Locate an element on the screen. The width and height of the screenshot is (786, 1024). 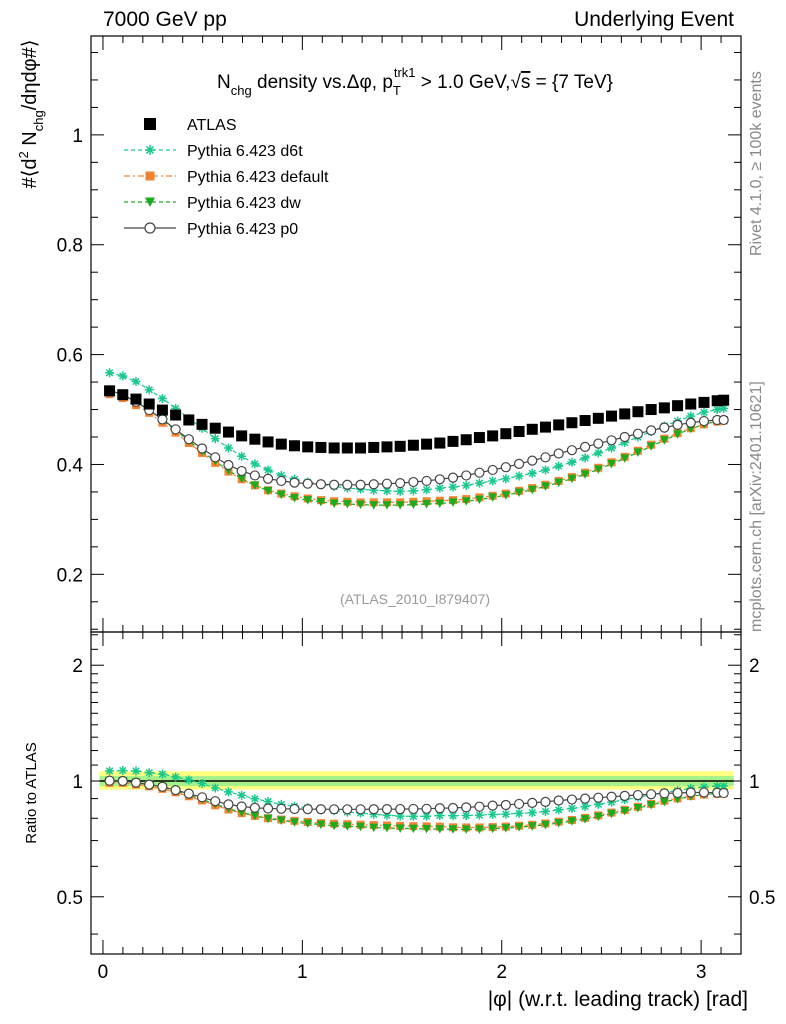
series-pythia-6-423-p0 is located at coordinates (416, 437).